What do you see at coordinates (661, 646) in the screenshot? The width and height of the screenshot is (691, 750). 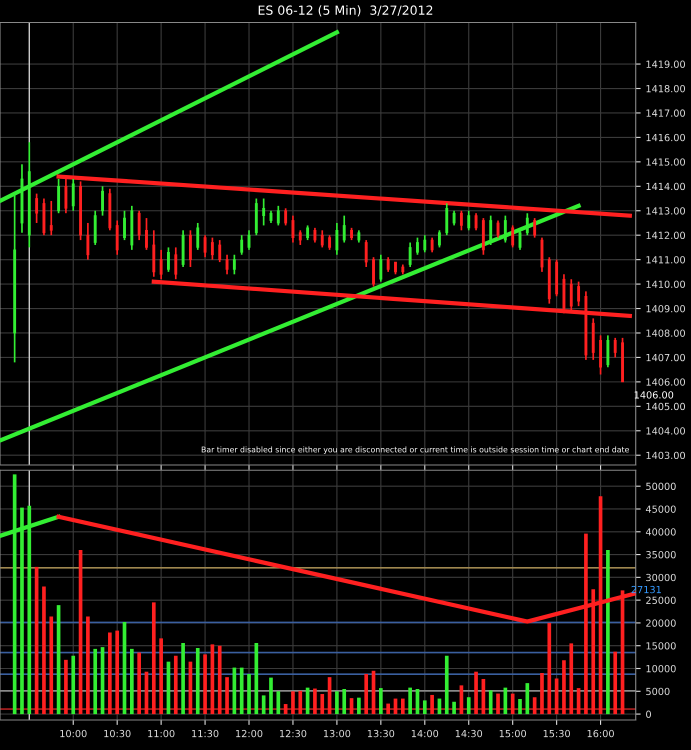 I see `y-tick-label: 15000` at bounding box center [661, 646].